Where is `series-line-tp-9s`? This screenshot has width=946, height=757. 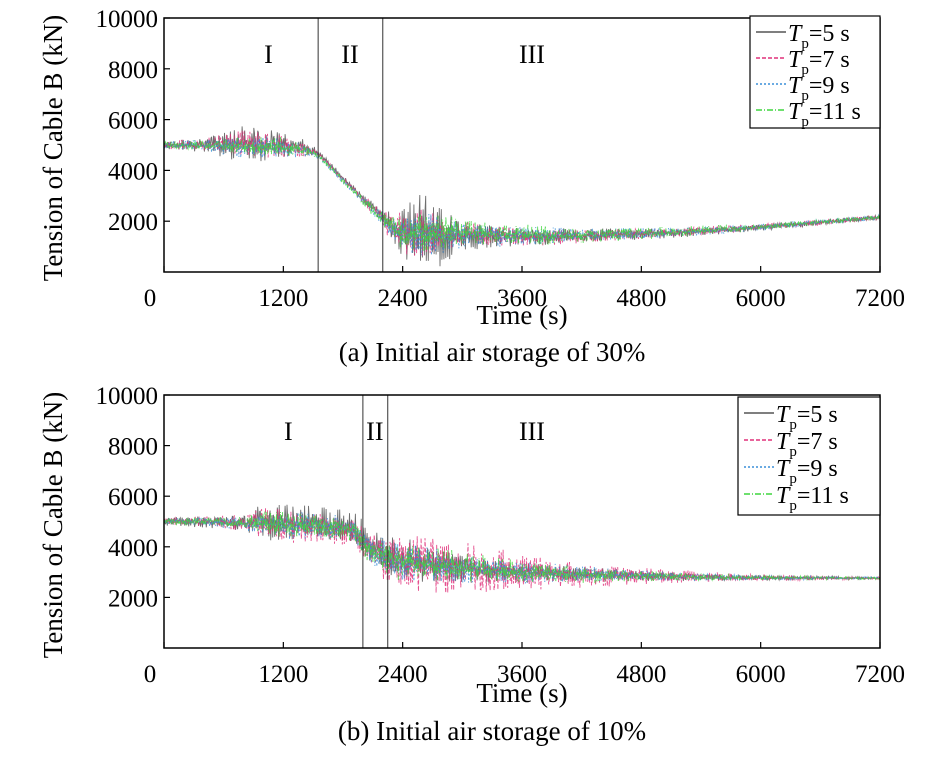
series-line-tp-9s is located at coordinates (522, 196).